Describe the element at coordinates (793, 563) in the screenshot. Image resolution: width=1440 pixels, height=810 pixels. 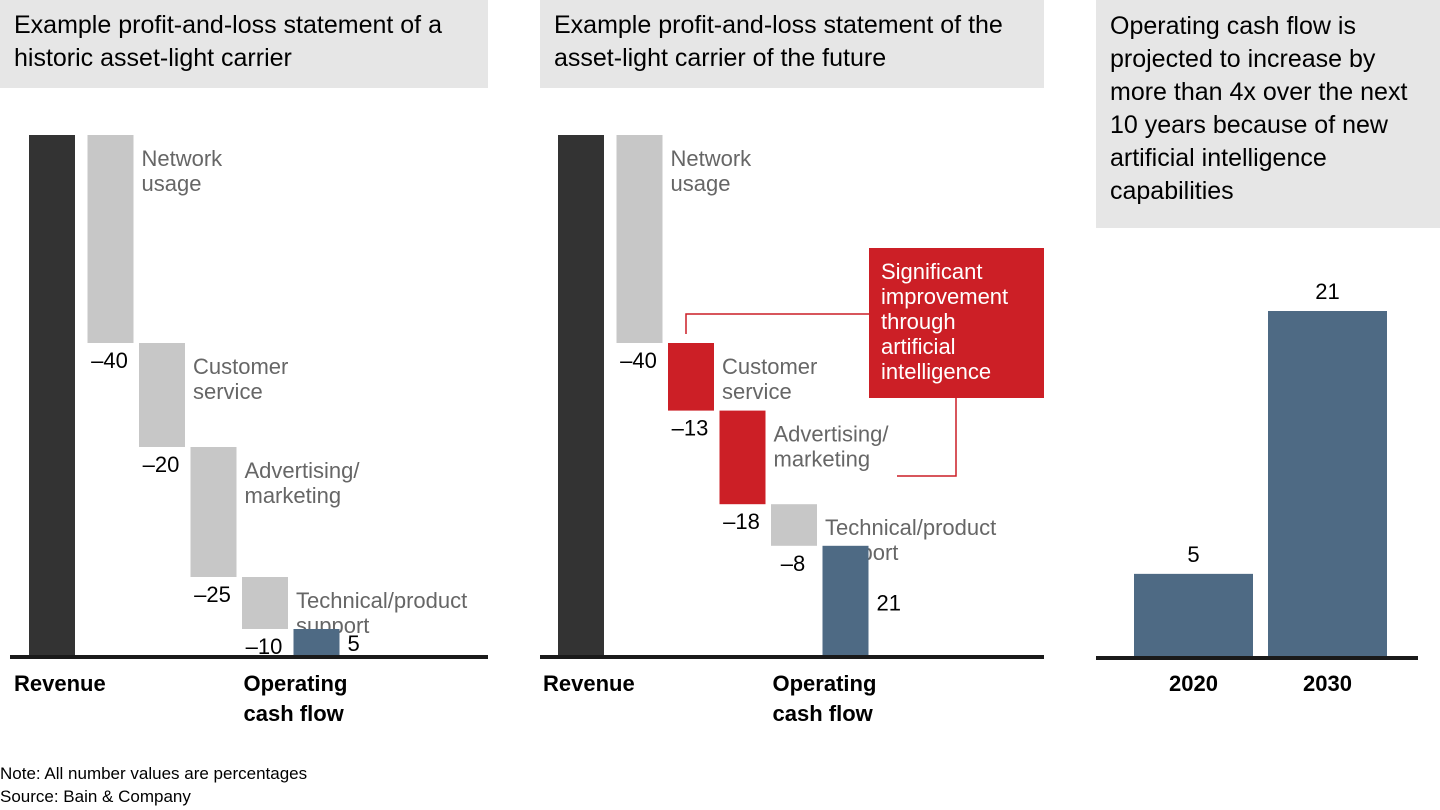
I see `step-value-label: –8` at that location.